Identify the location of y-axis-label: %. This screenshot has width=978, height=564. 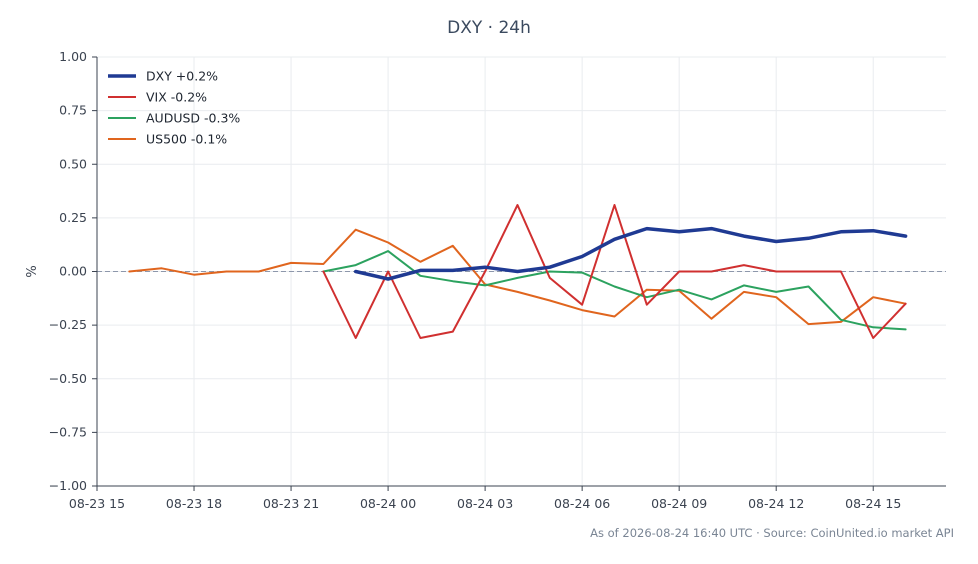
(32, 271).